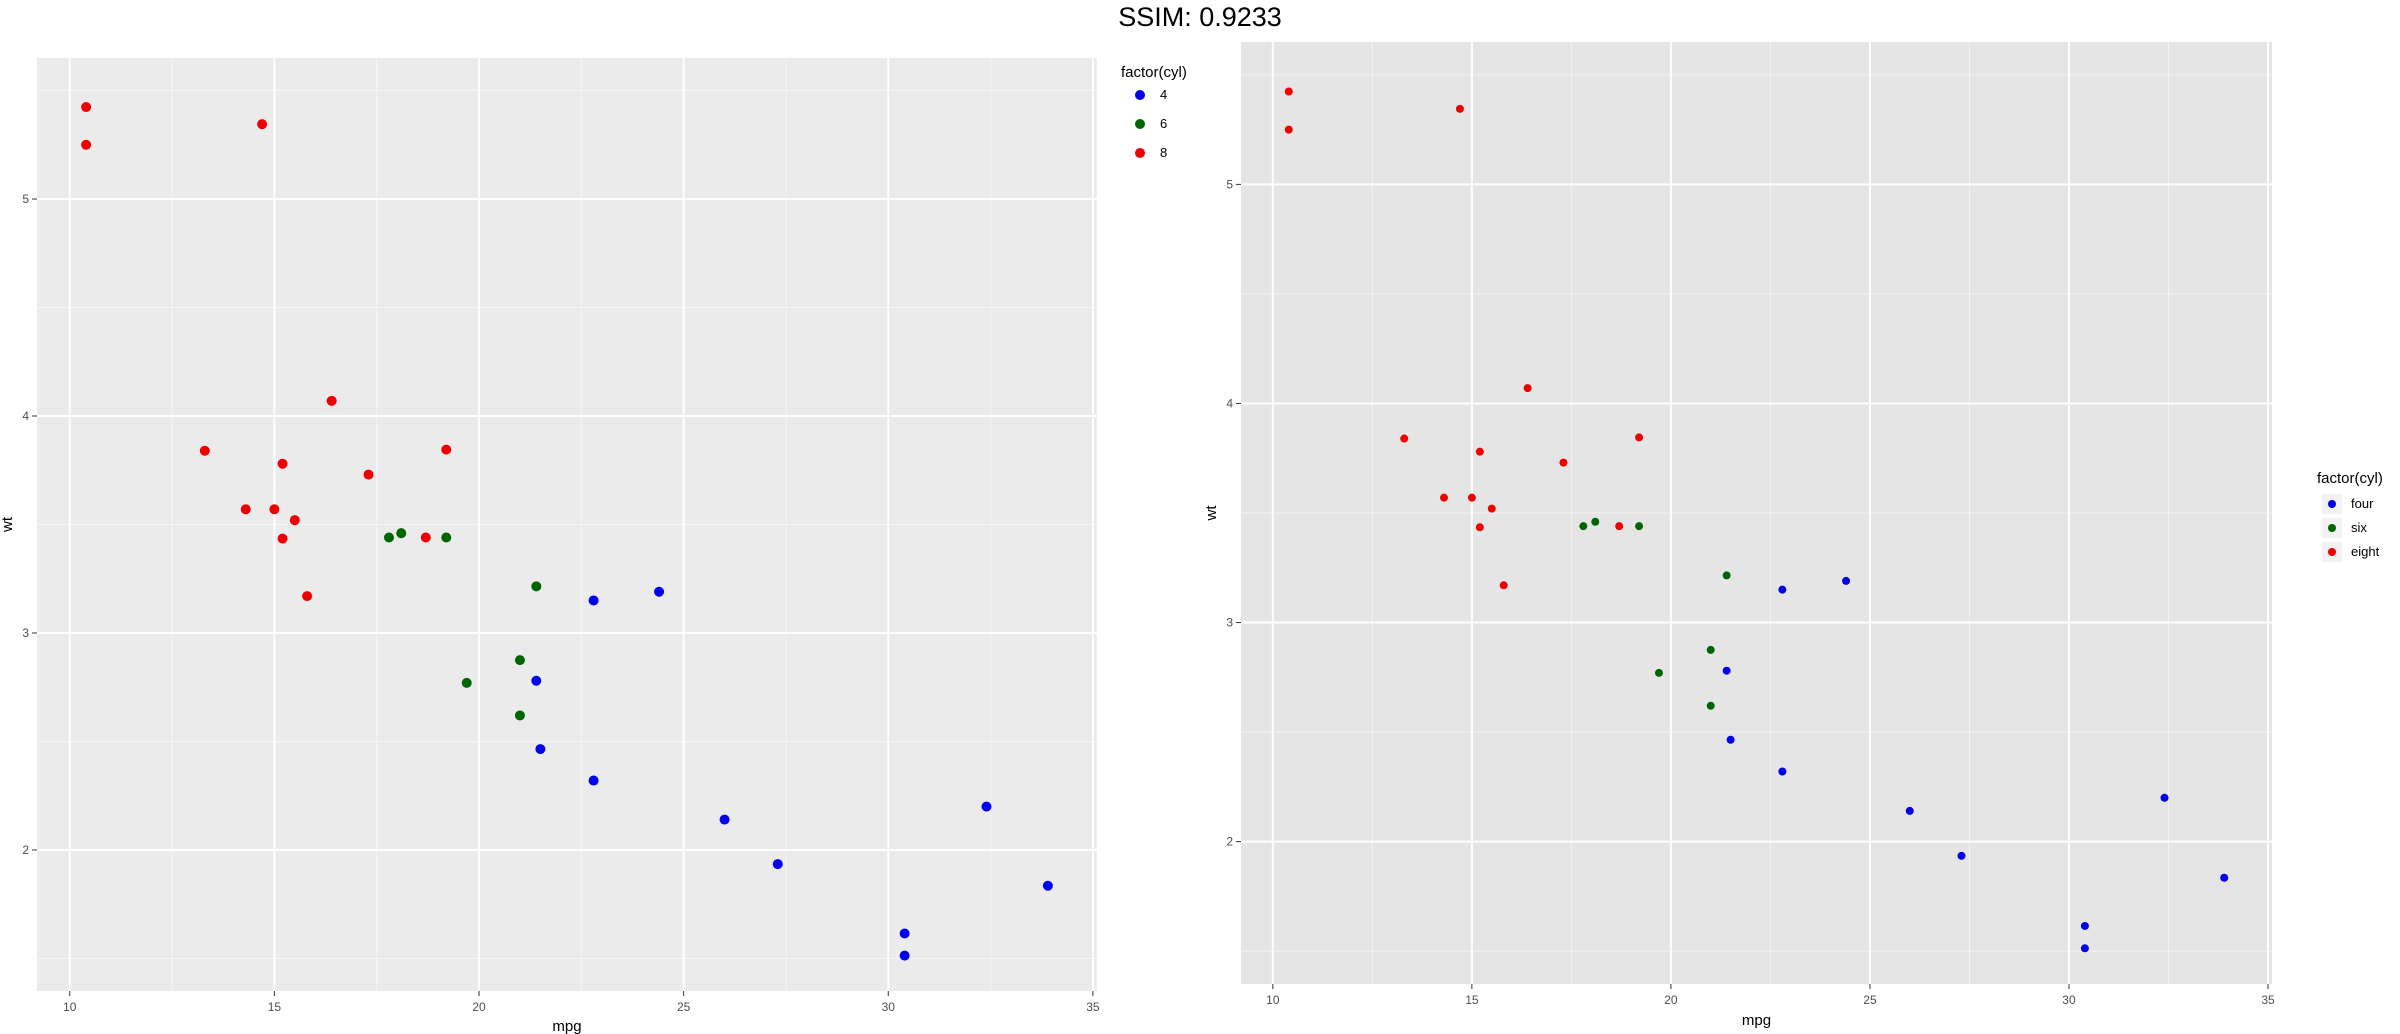  What do you see at coordinates (2365, 551) in the screenshot?
I see `legend-label-eight: eight` at bounding box center [2365, 551].